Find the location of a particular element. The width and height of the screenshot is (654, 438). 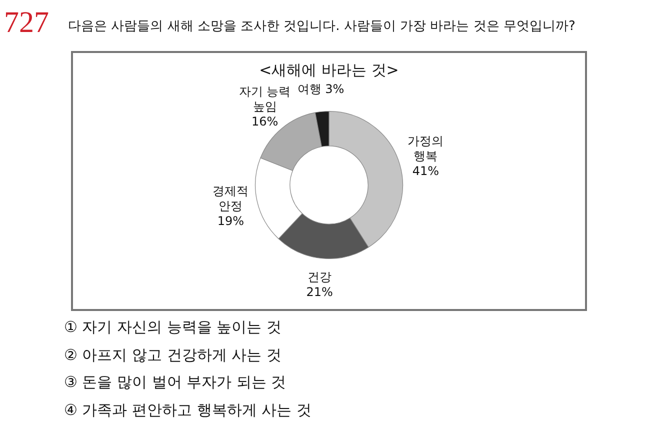

text: ② 아프지 않고 건강하게 사는 것 is located at coordinates (173, 356).